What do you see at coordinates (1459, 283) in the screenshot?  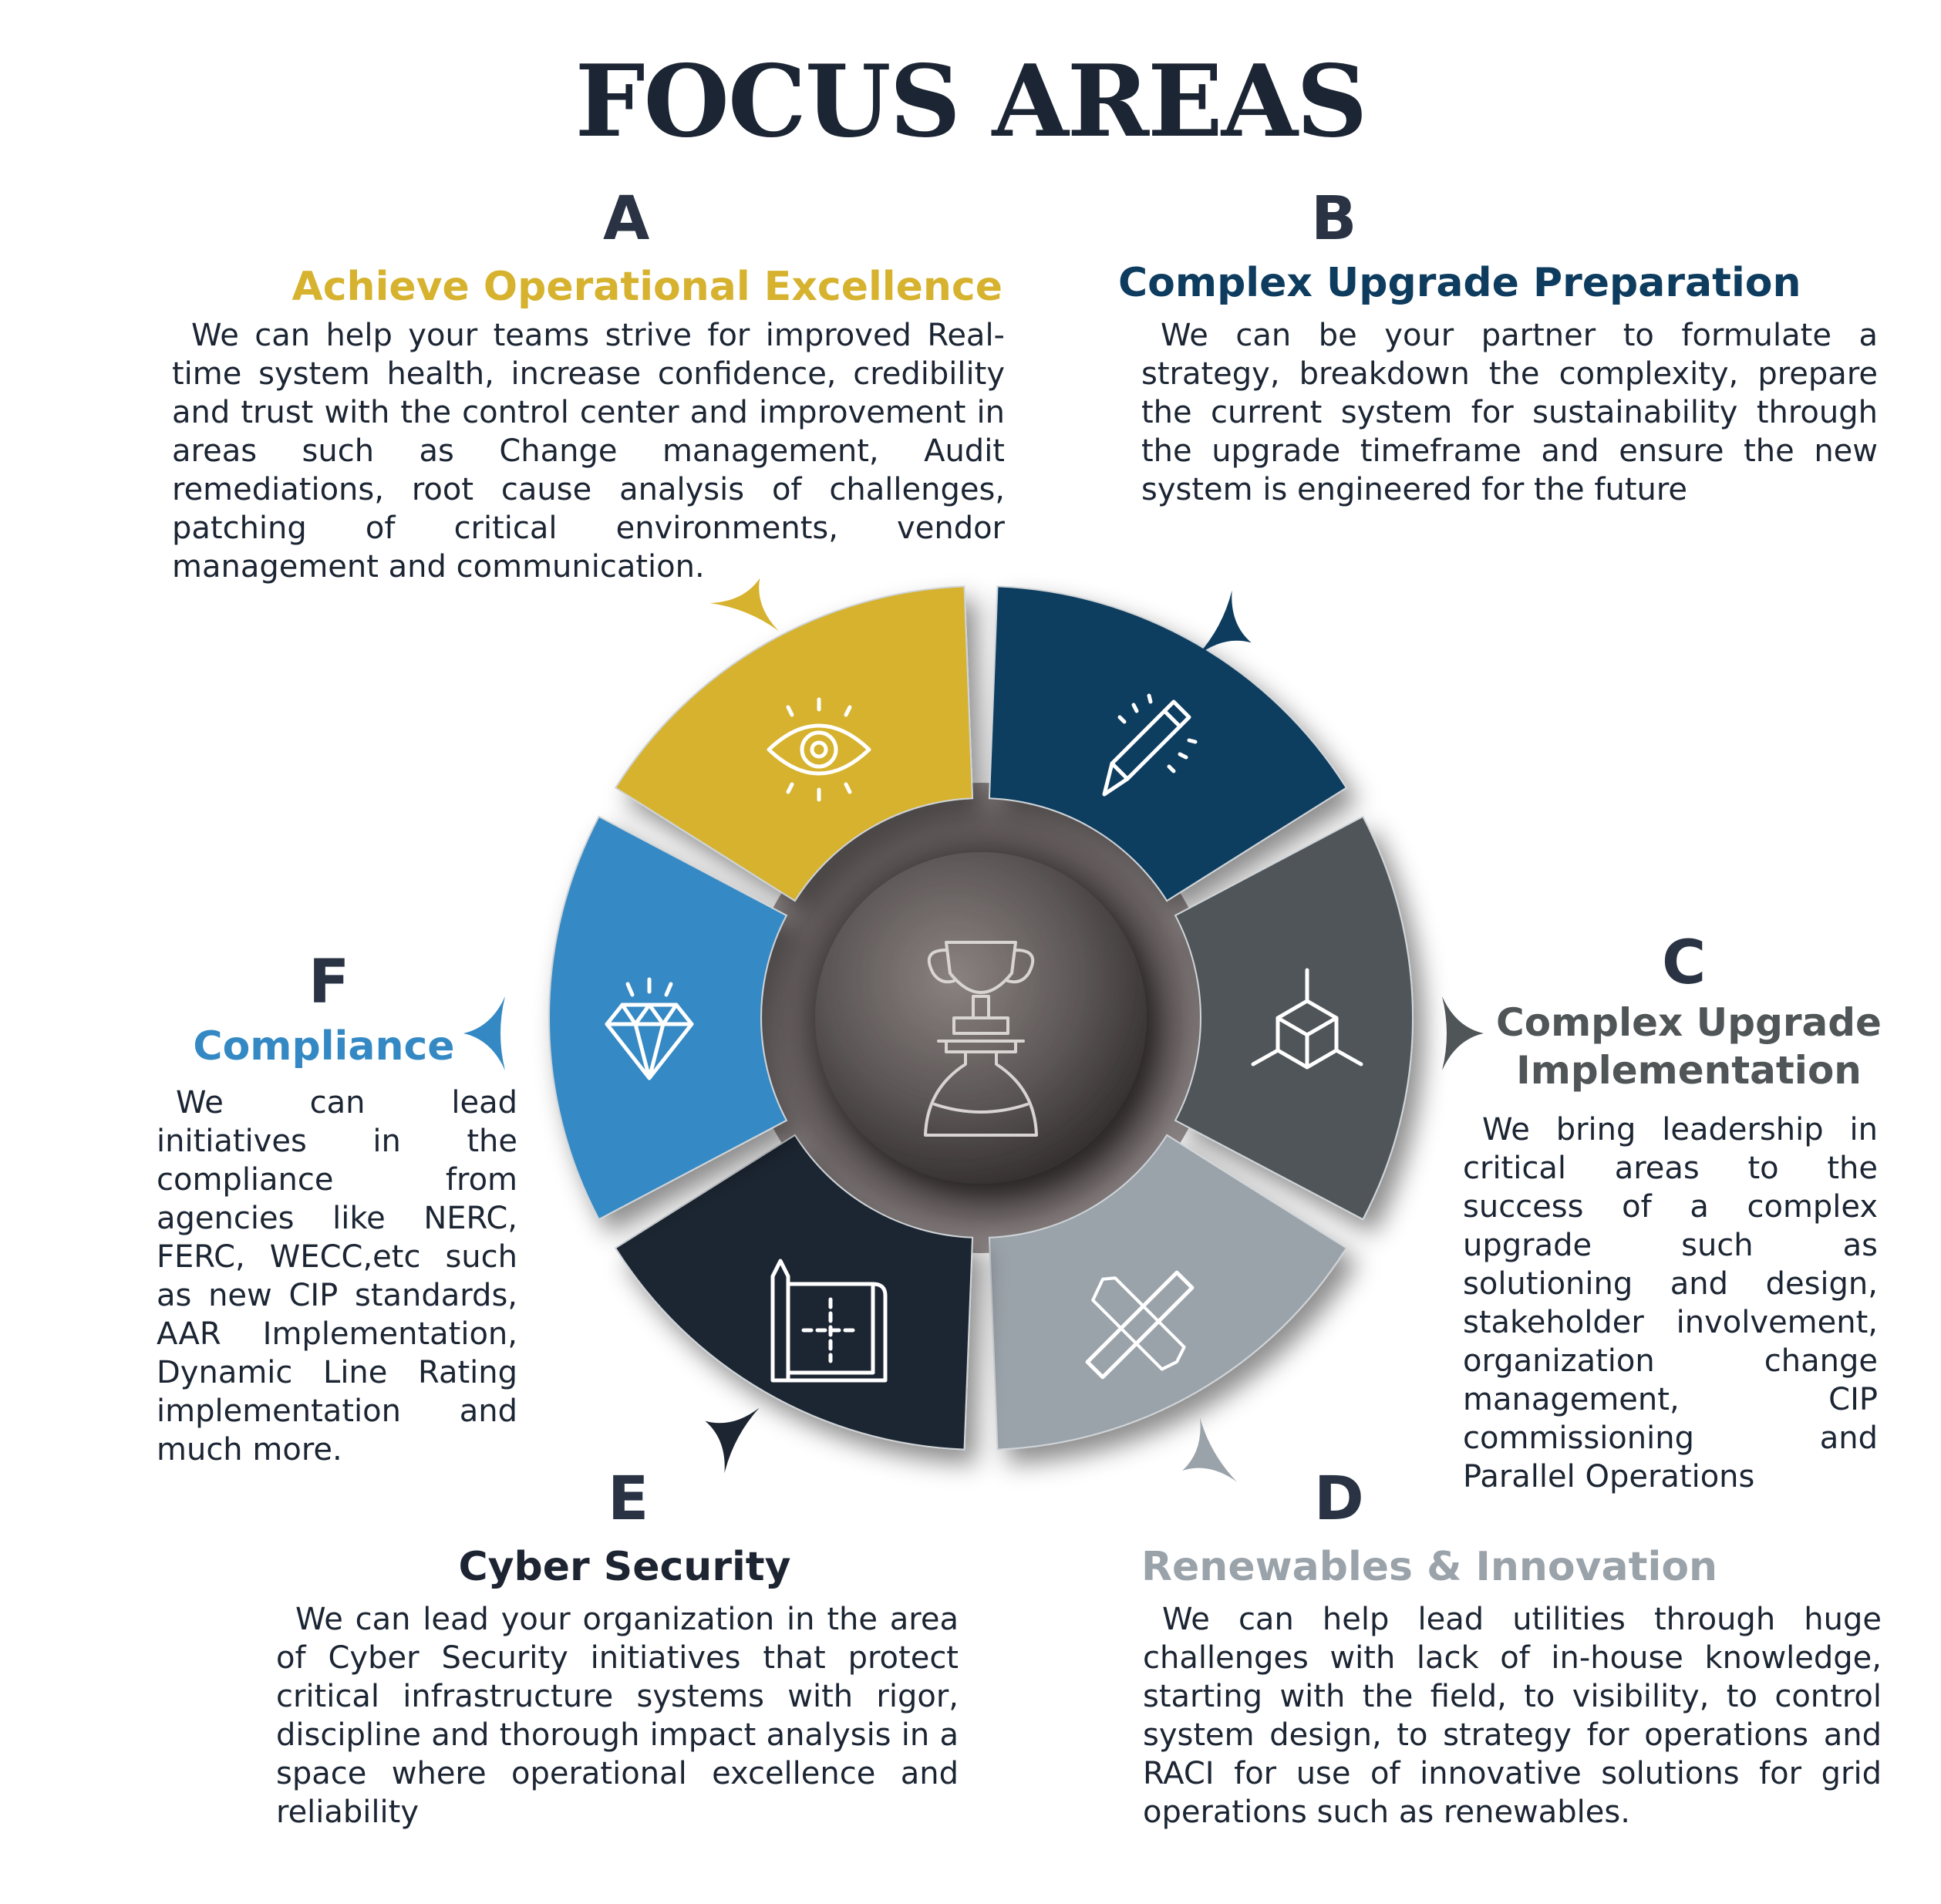 I see `area-b-heading: Complex Upgrade Preparation` at bounding box center [1459, 283].